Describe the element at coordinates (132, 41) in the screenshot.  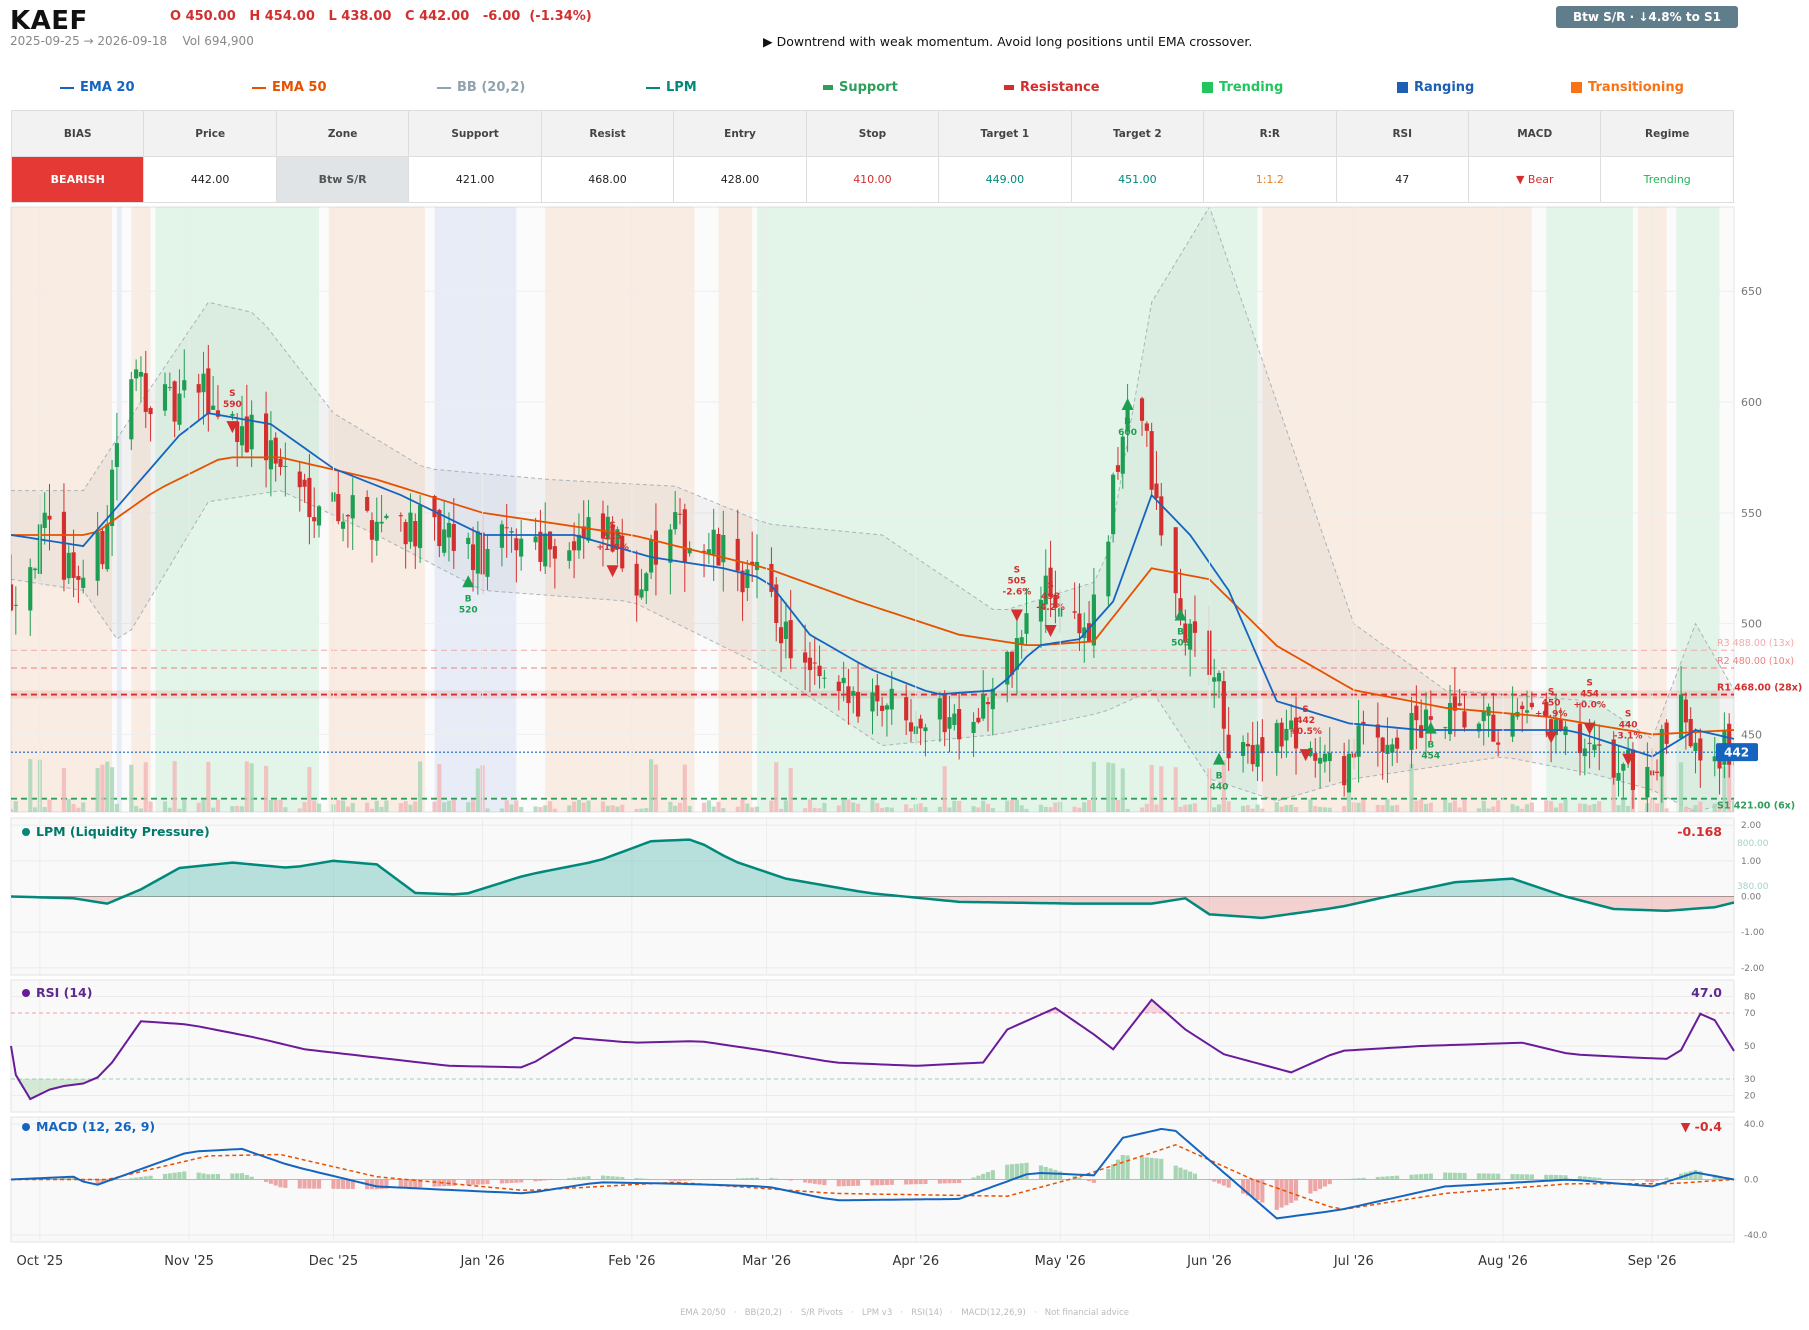
I see `date-range-volume: 2025-09-25 → 2026-09-18 Vol 694,900` at that location.